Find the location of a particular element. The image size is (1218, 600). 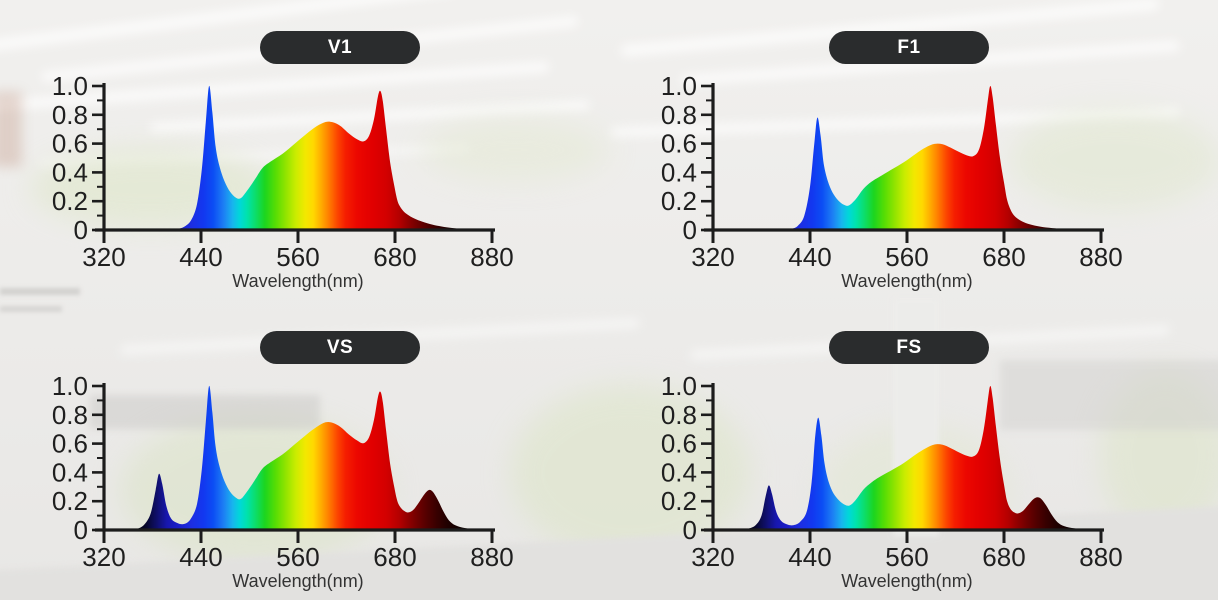

chart-title-pill: F1 is located at coordinates (909, 47).